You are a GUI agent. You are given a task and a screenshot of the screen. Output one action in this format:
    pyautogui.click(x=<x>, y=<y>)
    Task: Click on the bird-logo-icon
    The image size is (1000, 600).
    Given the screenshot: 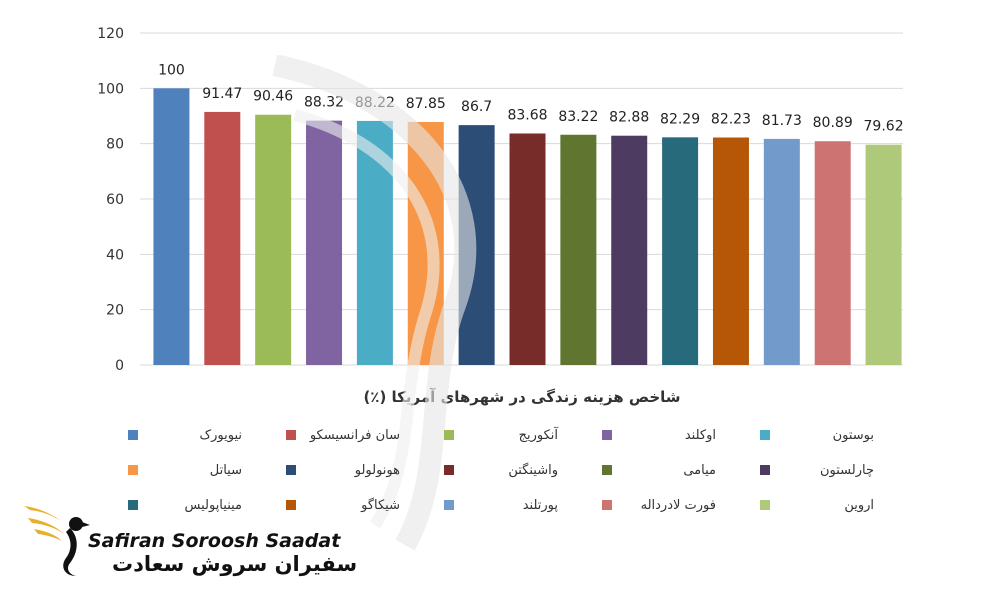 What is the action you would take?
    pyautogui.click(x=57, y=541)
    